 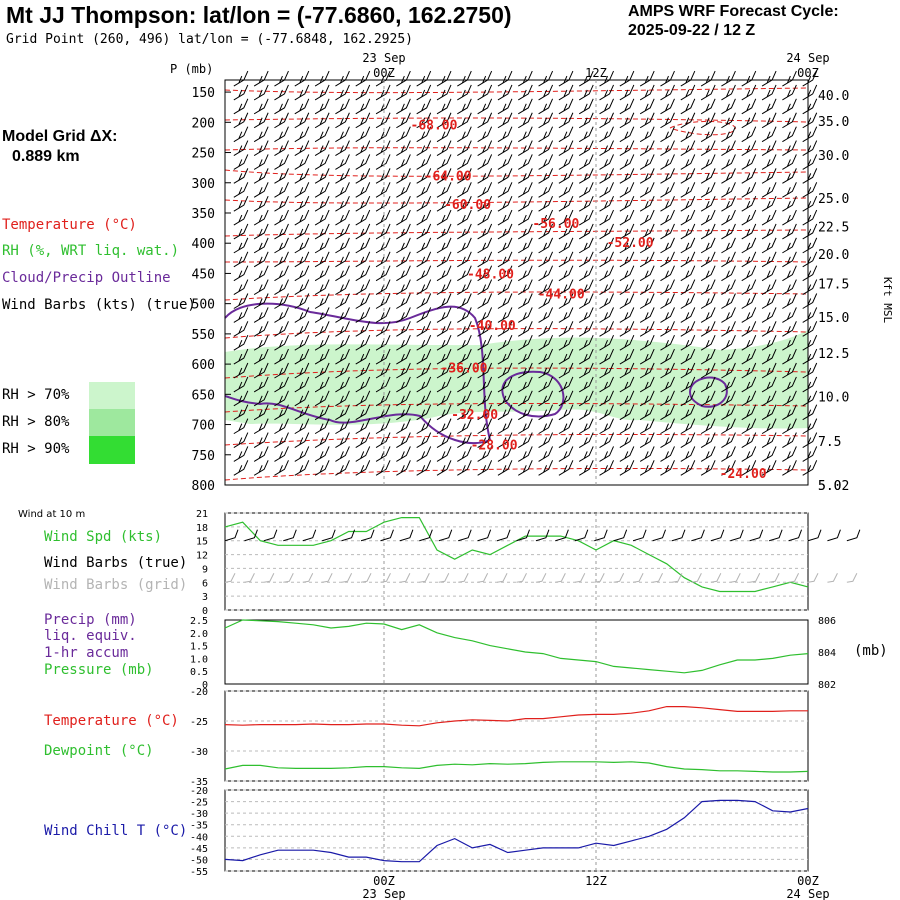 I want to click on temperature-contour-label: -36.00, so click(x=464, y=368).